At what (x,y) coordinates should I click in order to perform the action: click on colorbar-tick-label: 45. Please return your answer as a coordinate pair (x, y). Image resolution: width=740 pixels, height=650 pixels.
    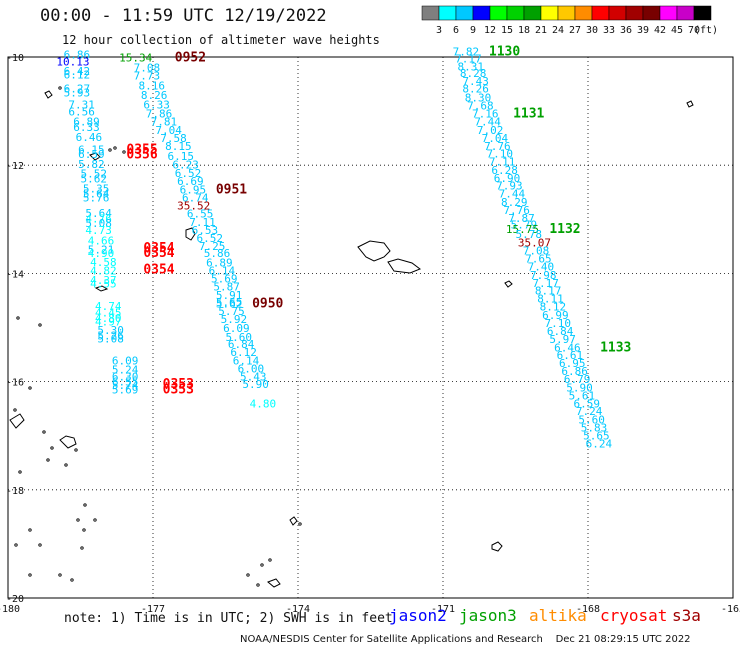
    Looking at the image, I should click on (677, 30).